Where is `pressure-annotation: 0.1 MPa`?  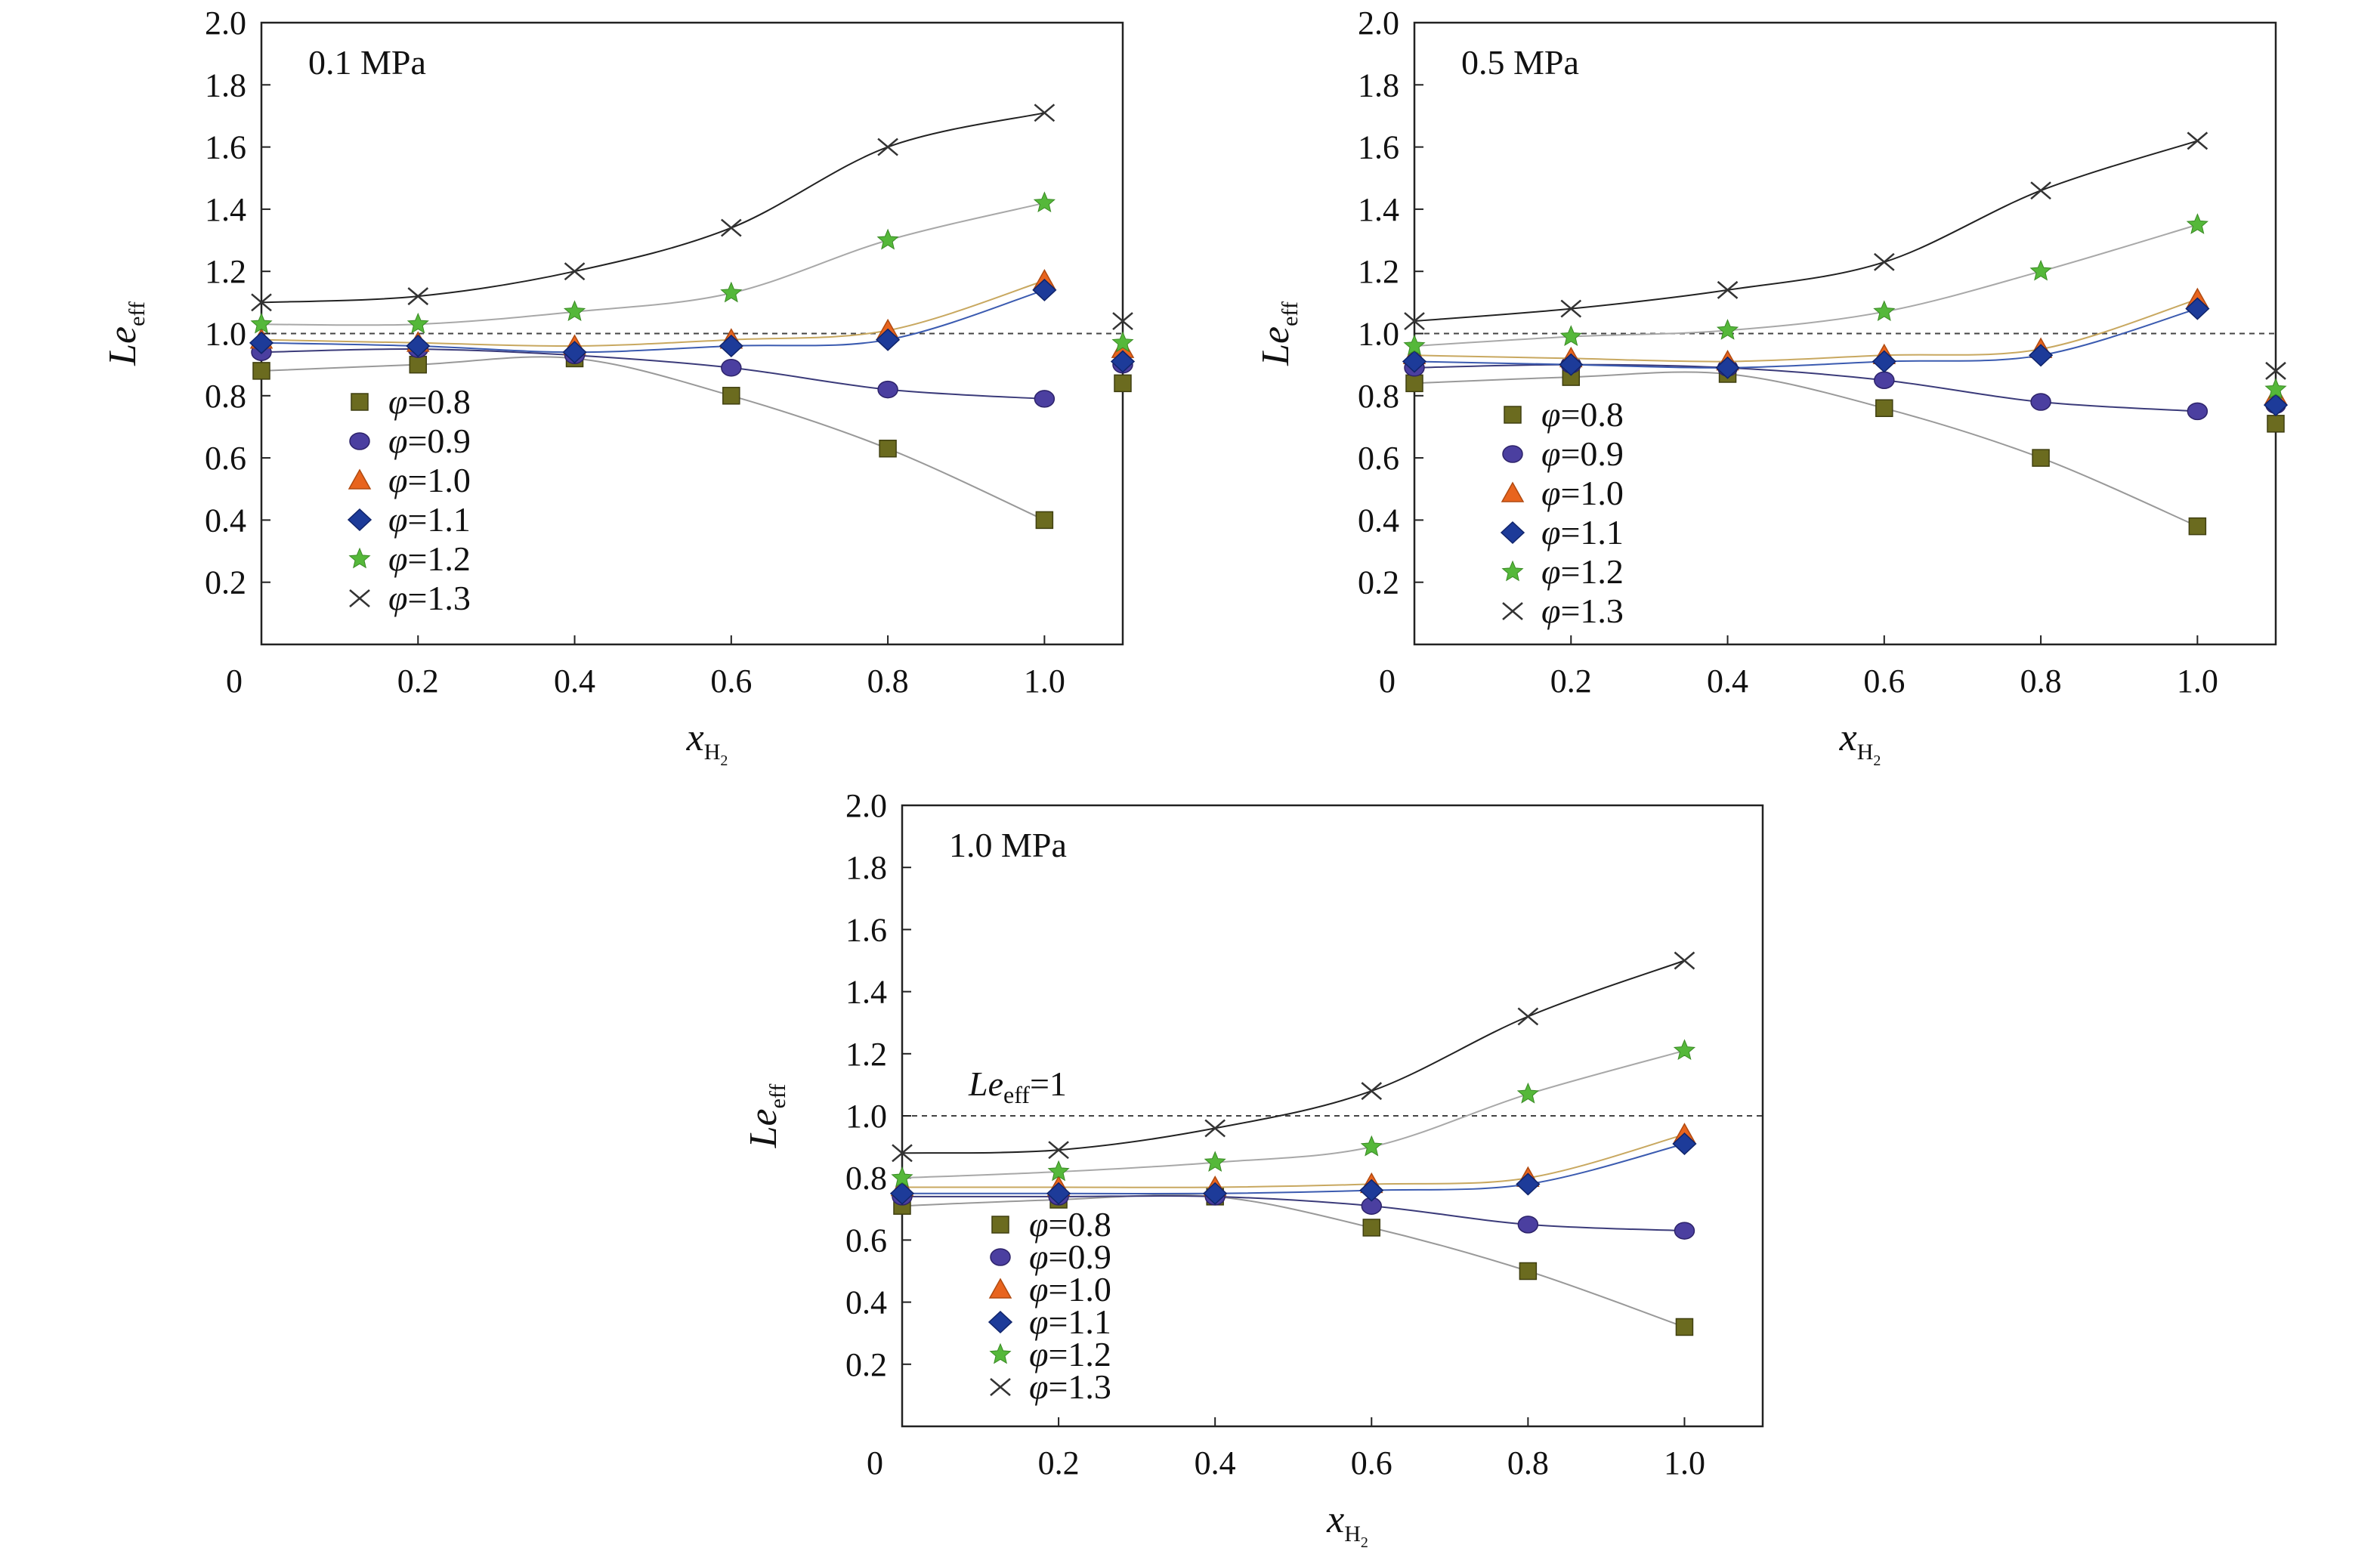
pressure-annotation: 0.1 MPa is located at coordinates (367, 62).